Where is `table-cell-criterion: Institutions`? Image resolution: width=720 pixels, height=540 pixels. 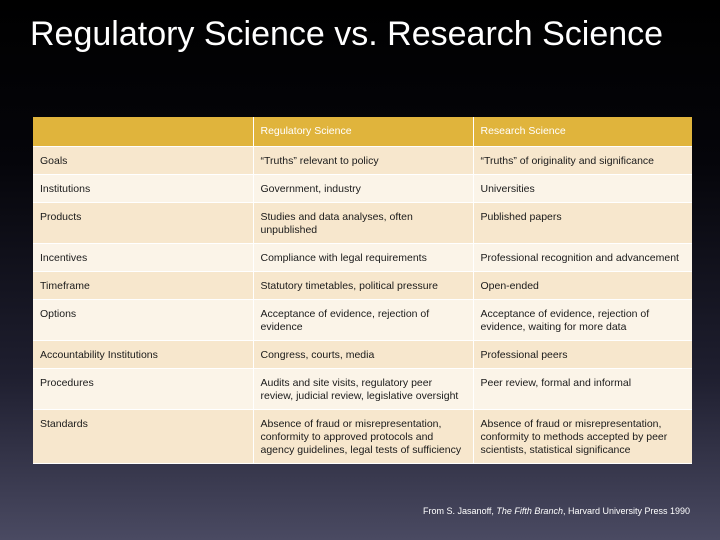
table-cell-criterion: Institutions is located at coordinates (143, 188).